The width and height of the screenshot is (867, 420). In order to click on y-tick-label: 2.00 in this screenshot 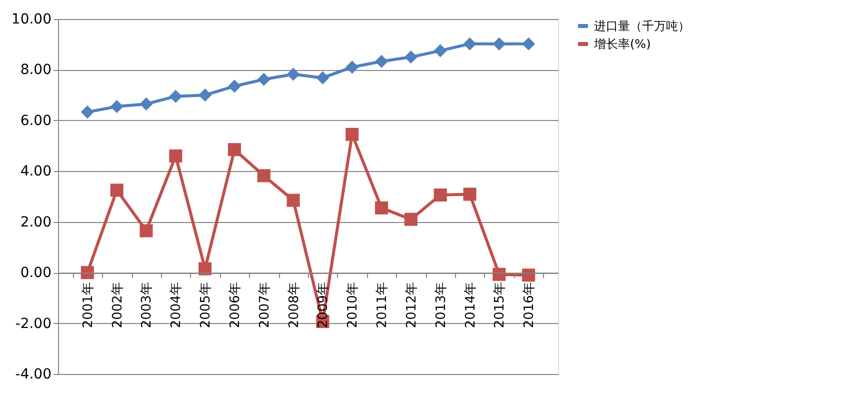, I will do `click(36, 222)`.